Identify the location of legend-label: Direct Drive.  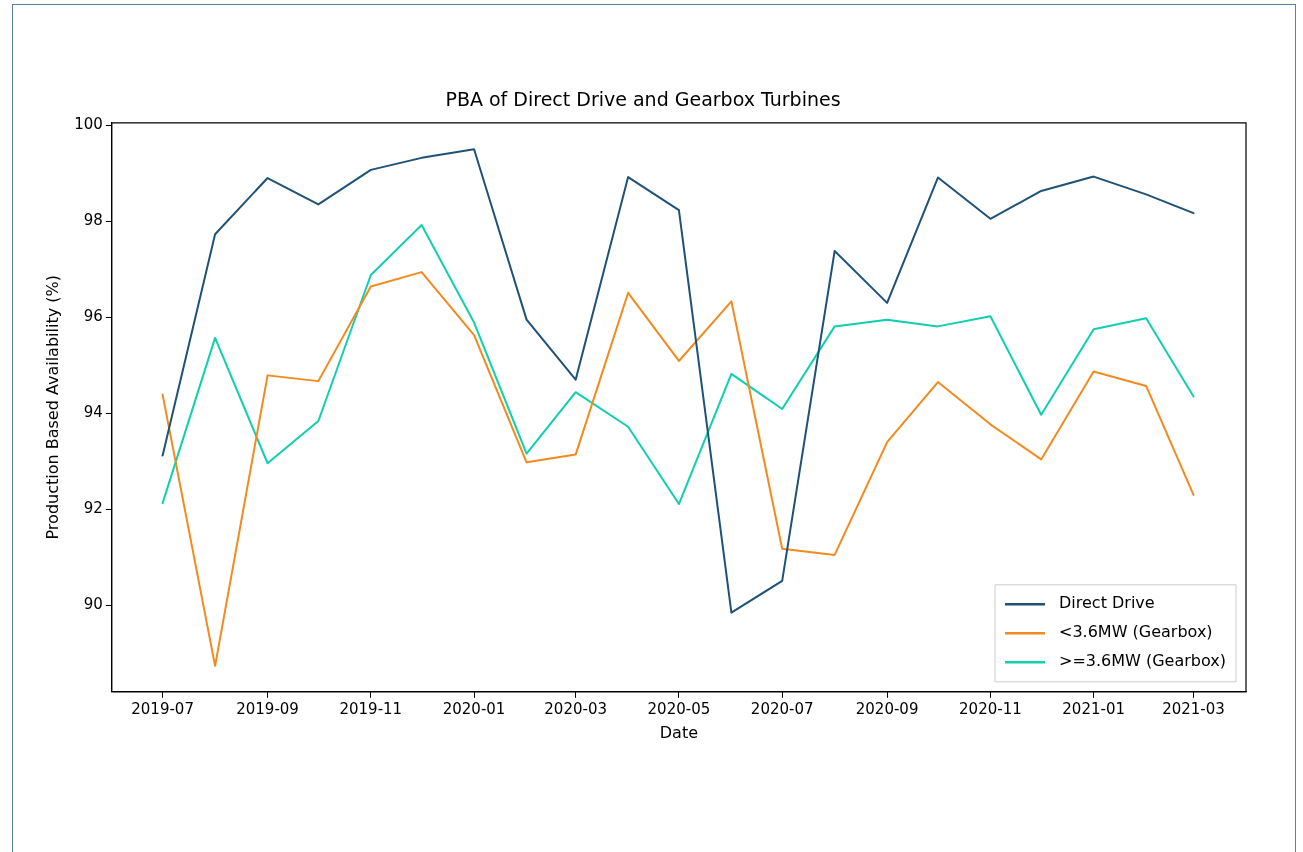
(1107, 603).